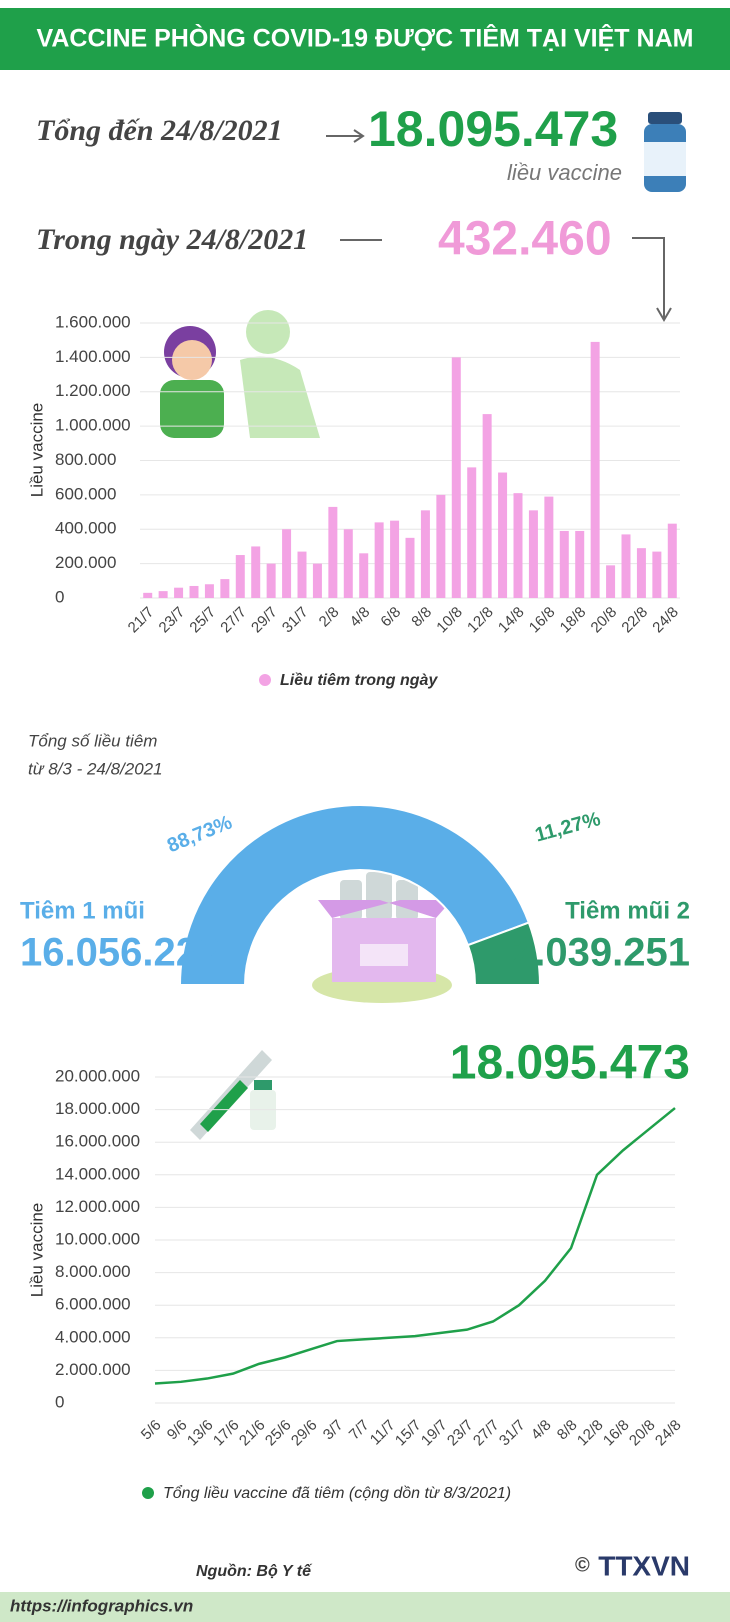 This screenshot has width=730, height=1622. I want to click on x-tick-label: 18/8, so click(573, 620).